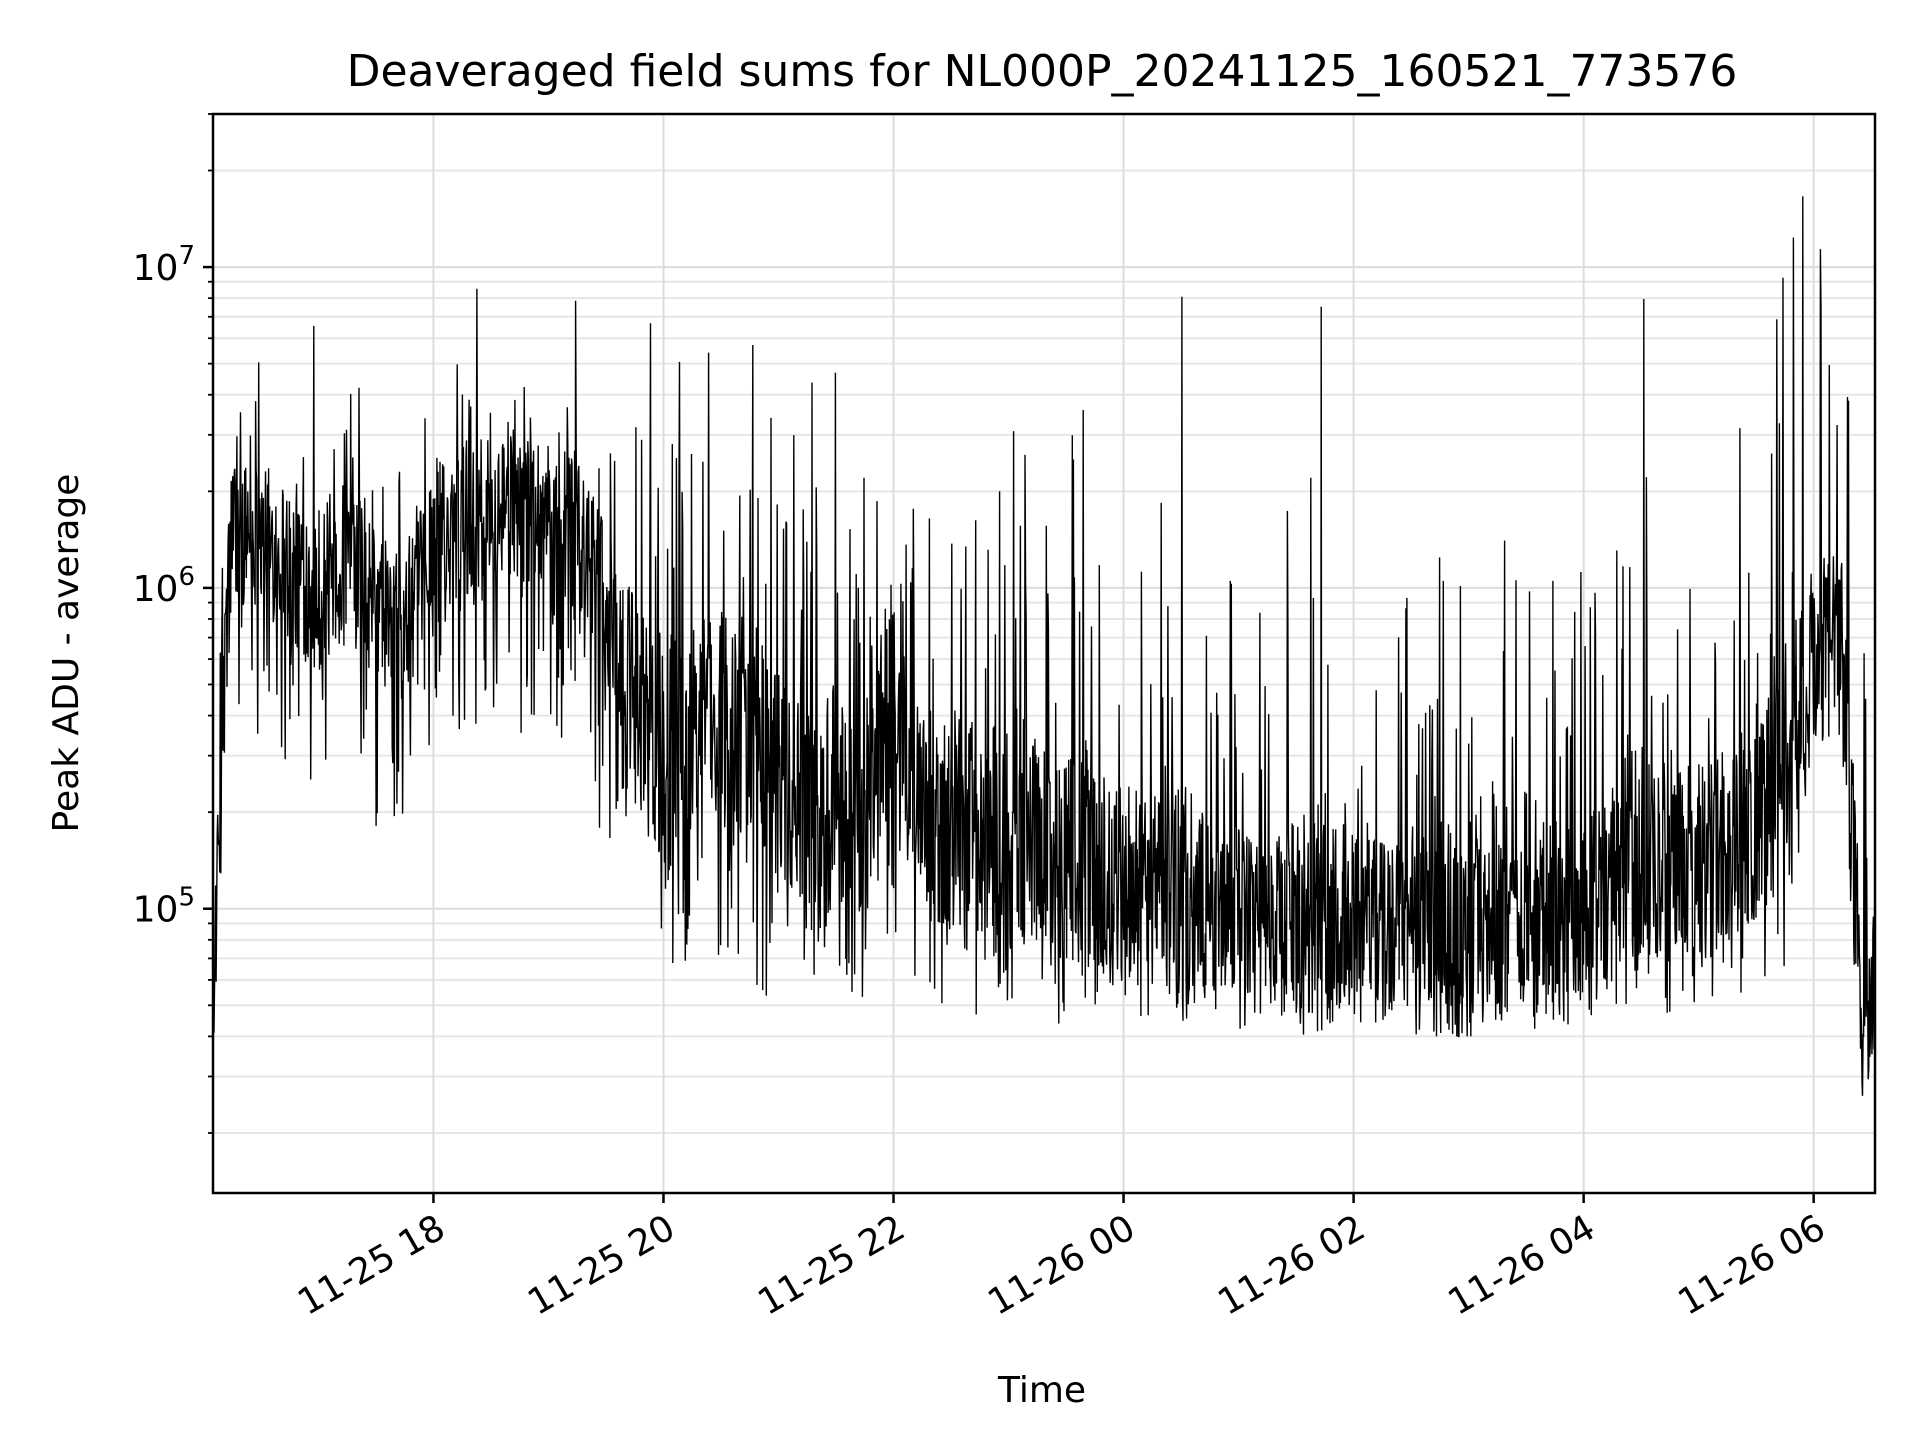  What do you see at coordinates (164, 907) in the screenshot?
I see `y-tick-label: 10⁵` at bounding box center [164, 907].